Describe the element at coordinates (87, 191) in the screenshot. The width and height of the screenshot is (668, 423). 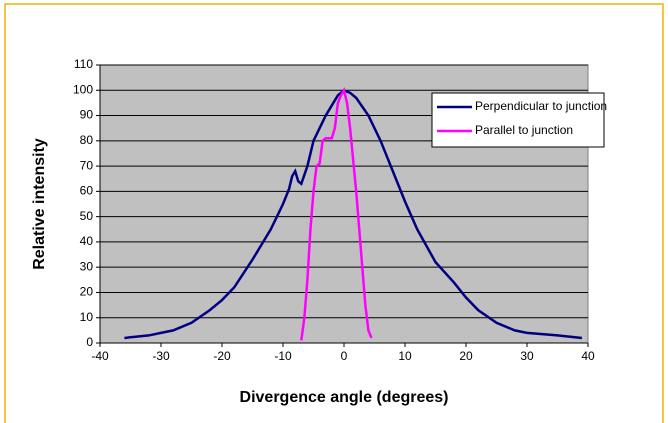
I see `y-tick-label: 60` at that location.